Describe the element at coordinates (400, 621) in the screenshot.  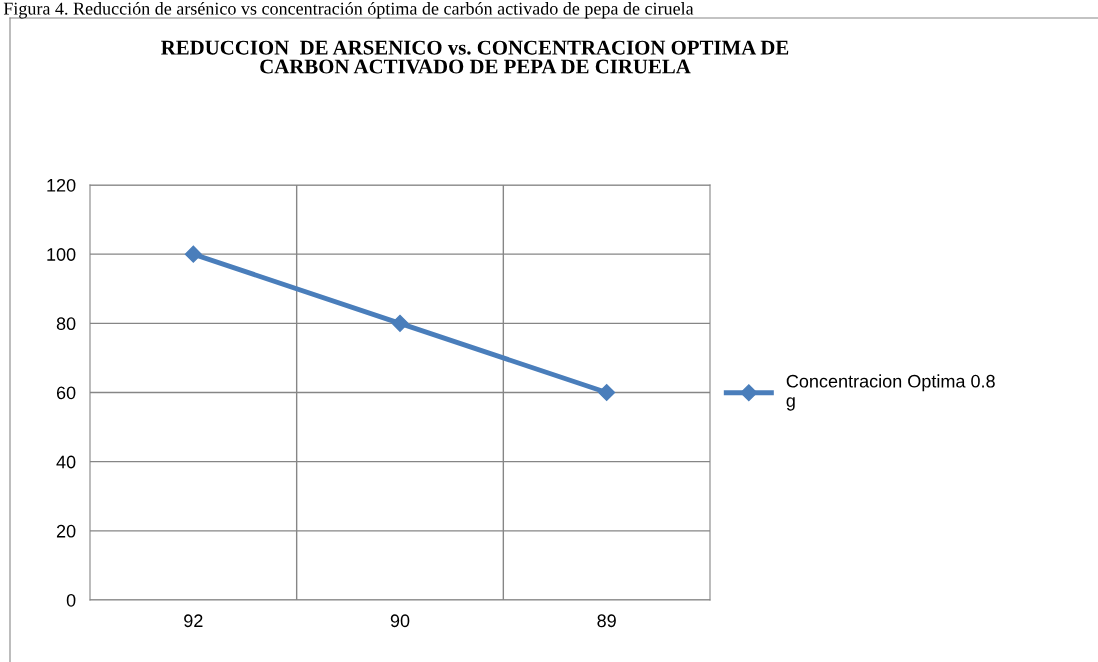
I see `x-tick-label: 90` at that location.